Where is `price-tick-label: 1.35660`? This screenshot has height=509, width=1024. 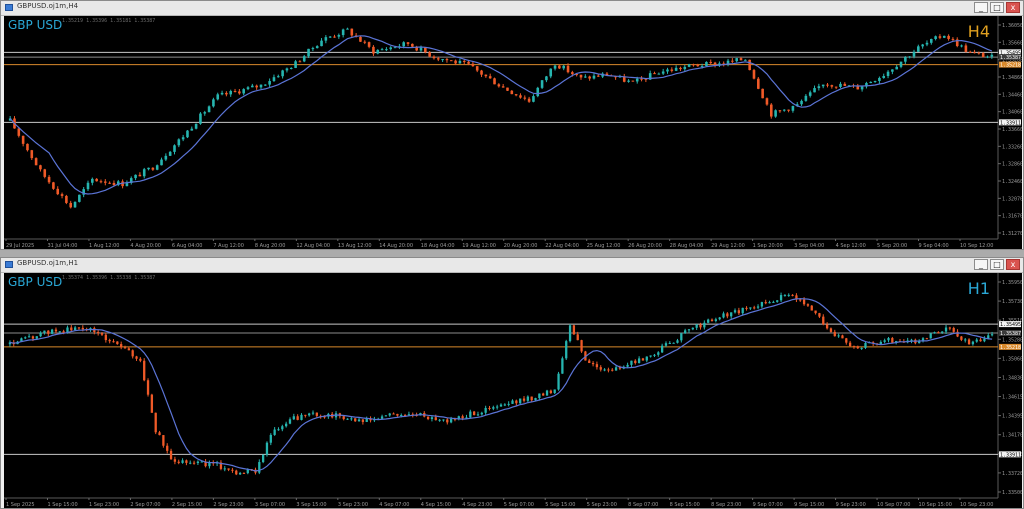 price-tick-label: 1.35660 is located at coordinates (1012, 43).